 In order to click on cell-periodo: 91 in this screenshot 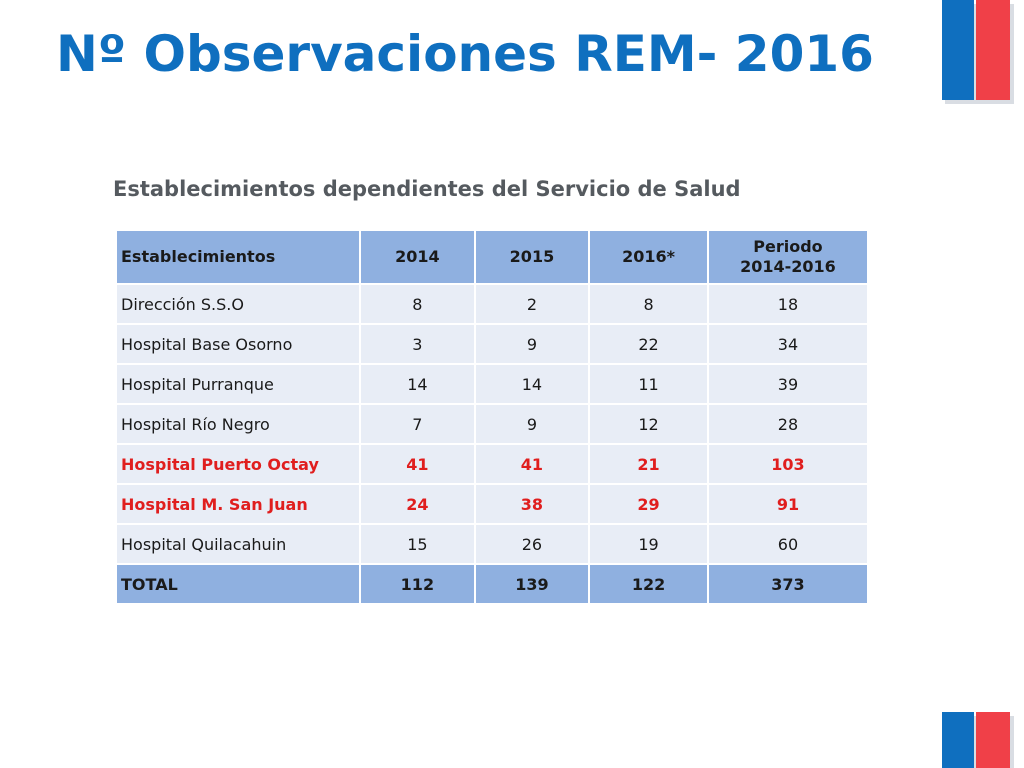, I will do `click(788, 504)`.